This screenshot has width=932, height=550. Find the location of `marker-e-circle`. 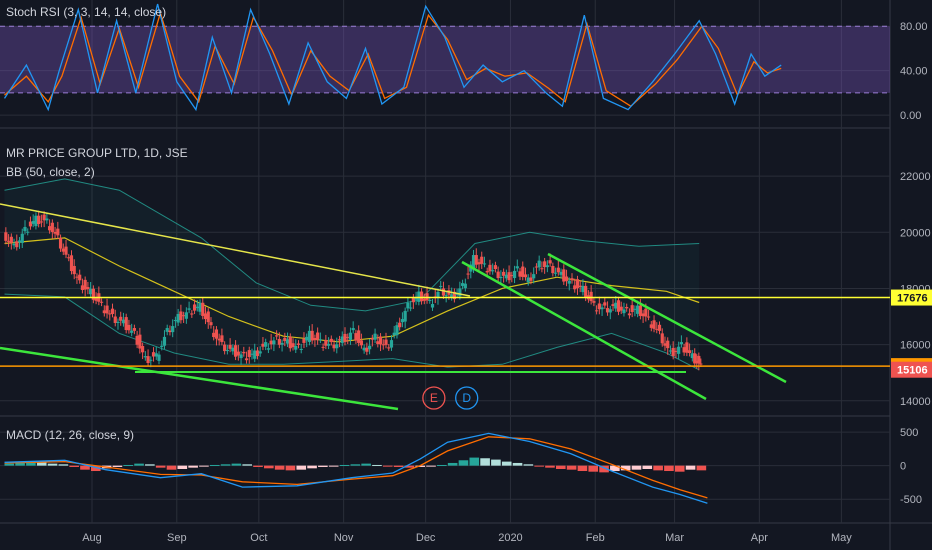

marker-e-circle is located at coordinates (434, 398).